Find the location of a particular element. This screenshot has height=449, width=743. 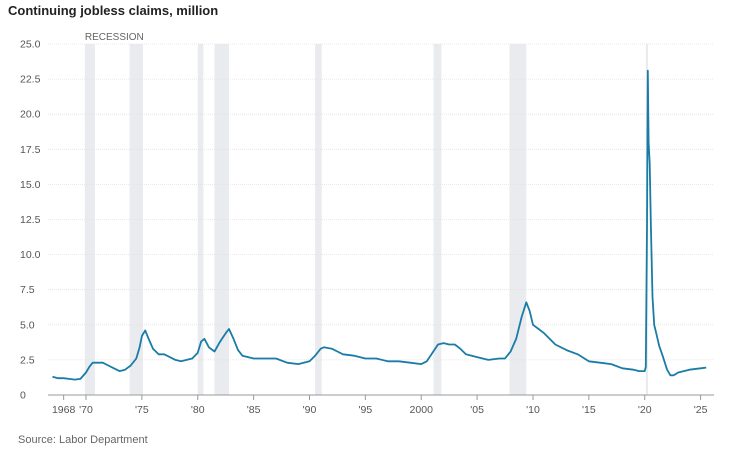

y-tick-label: 20.0 is located at coordinates (30, 115).